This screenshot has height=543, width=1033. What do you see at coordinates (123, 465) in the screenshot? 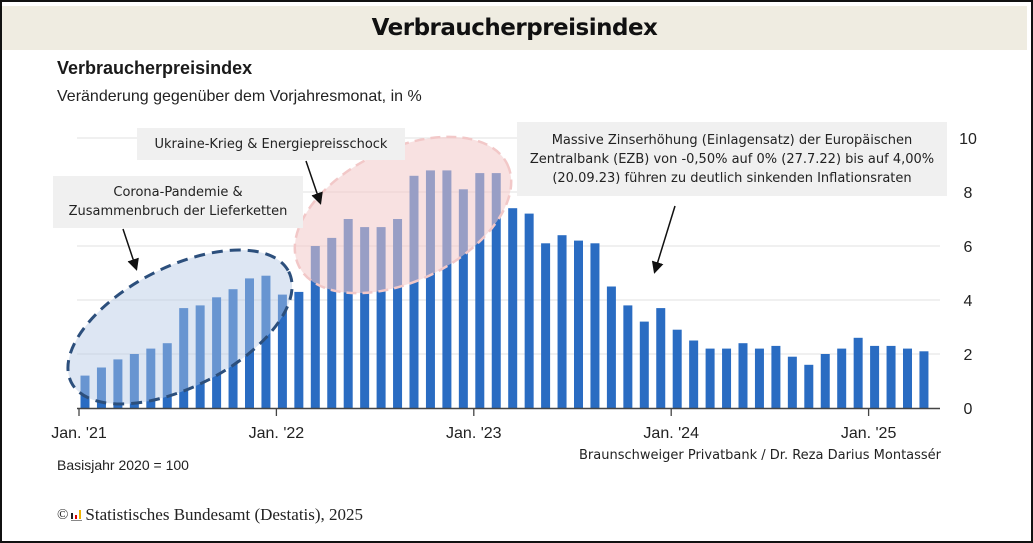
I see `footnote-base-year: Basisjahr 2020 = 100` at bounding box center [123, 465].